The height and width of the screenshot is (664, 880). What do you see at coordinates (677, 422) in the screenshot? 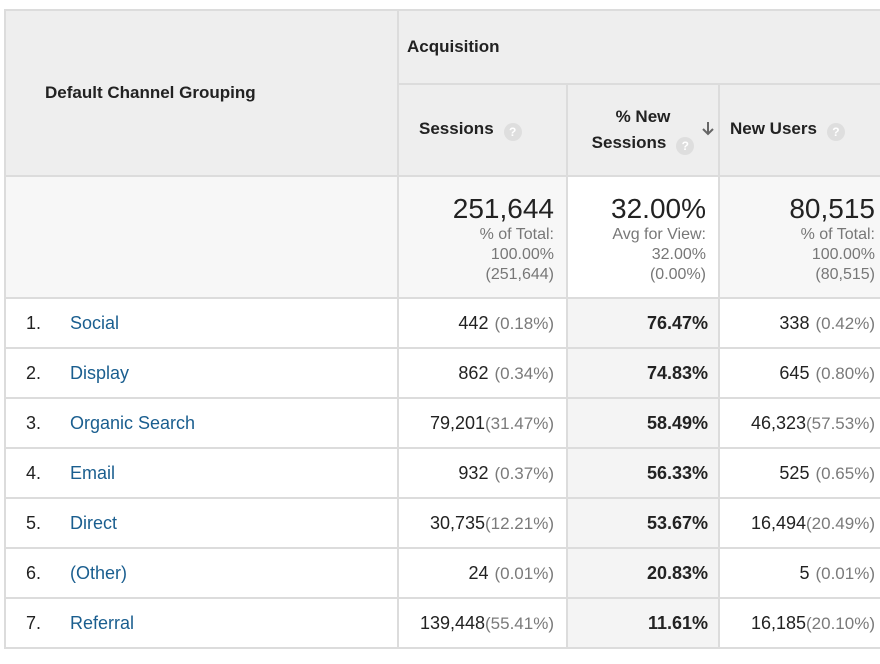
I see `new-sessions-value: 58.49%` at bounding box center [677, 422].